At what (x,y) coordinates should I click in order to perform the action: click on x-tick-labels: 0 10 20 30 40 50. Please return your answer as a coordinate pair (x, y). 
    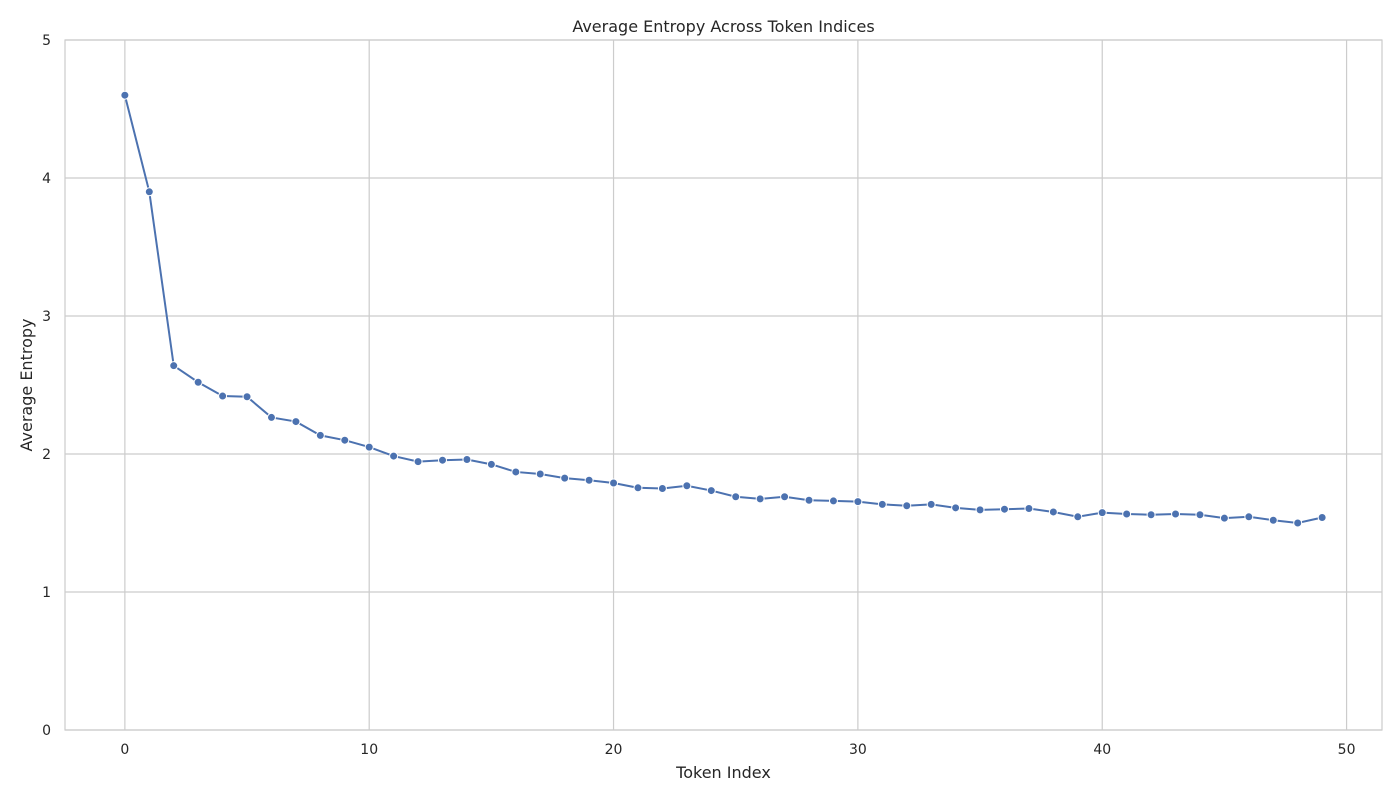
    Looking at the image, I should click on (737, 750).